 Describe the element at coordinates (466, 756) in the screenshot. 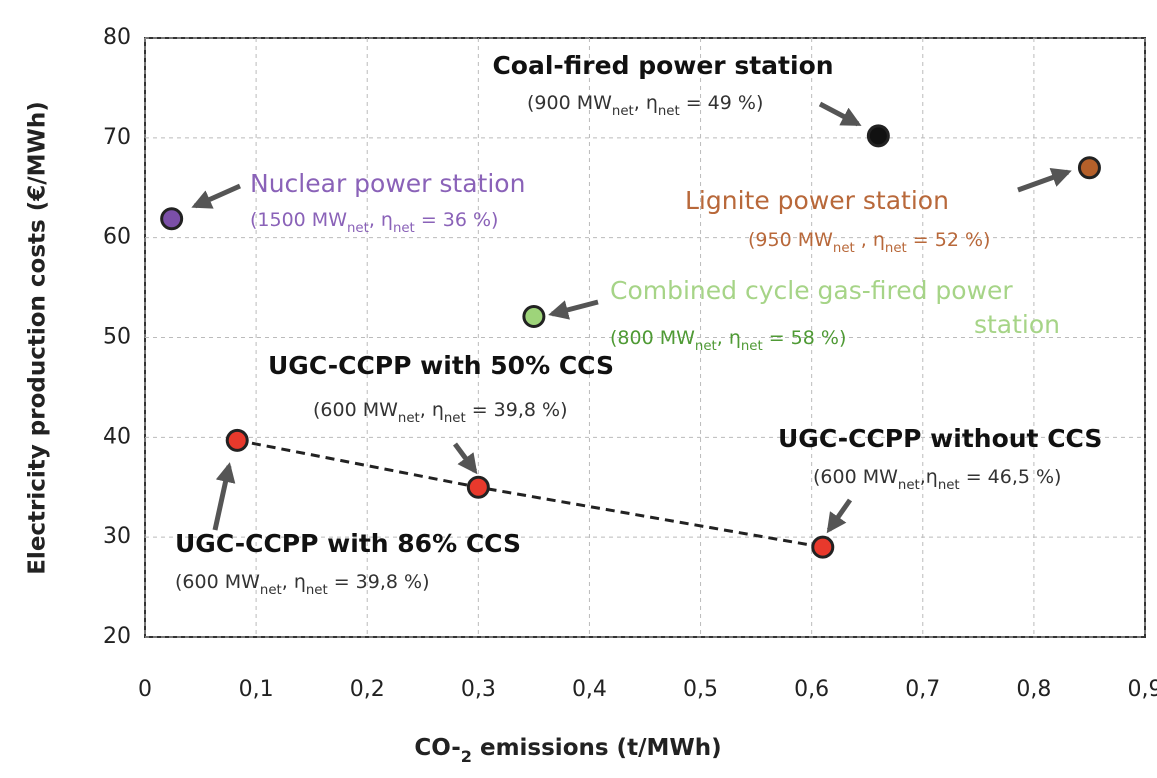

I see `subscript: 2` at that location.